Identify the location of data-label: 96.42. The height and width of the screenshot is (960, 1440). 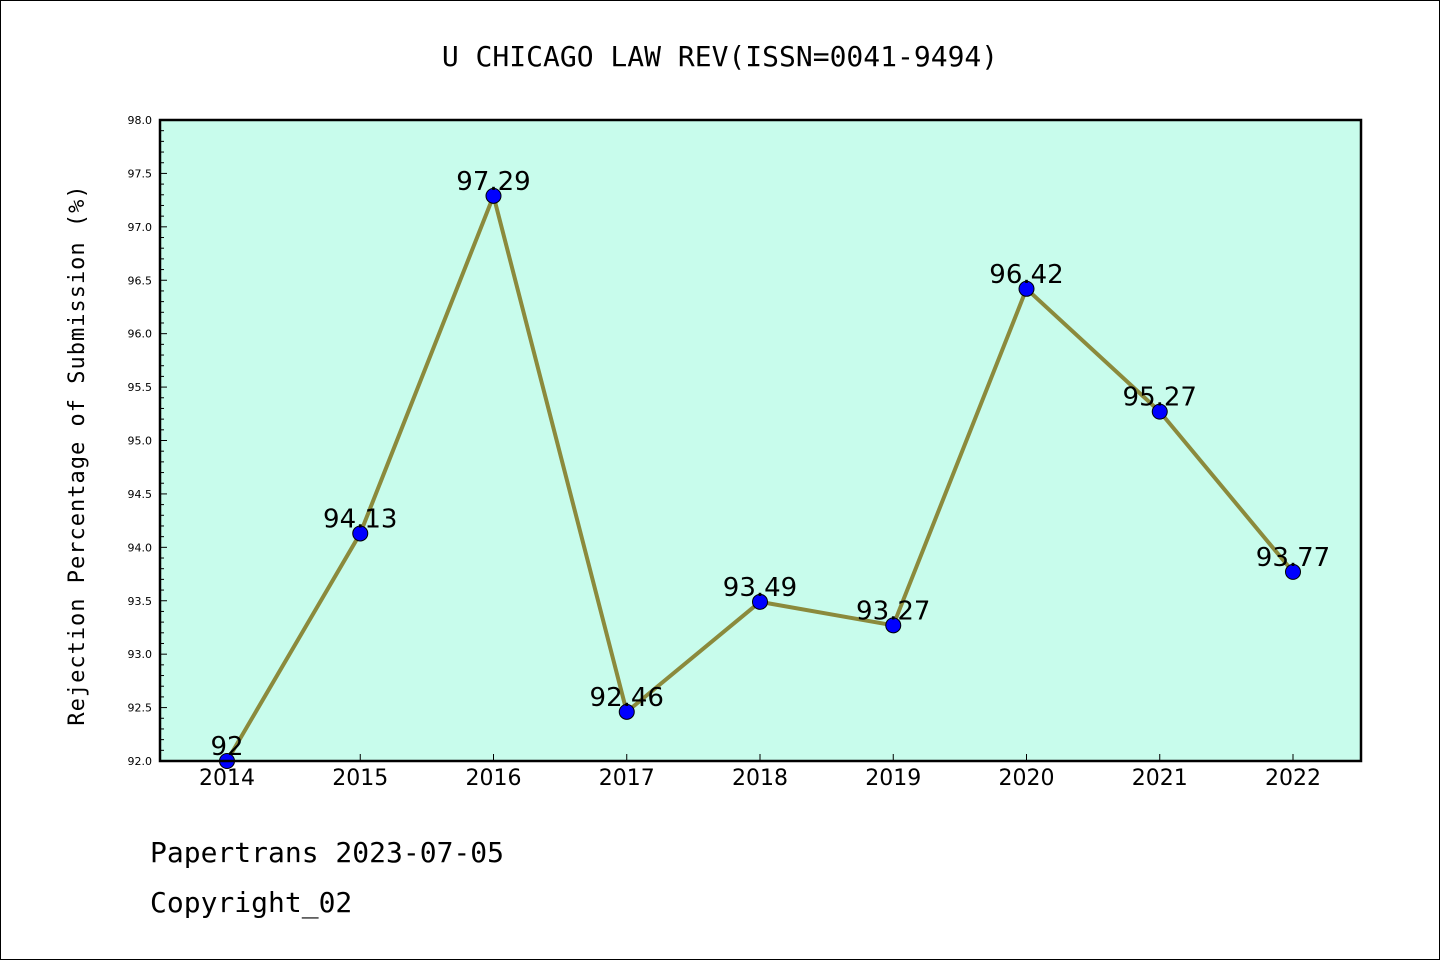
(1026, 275).